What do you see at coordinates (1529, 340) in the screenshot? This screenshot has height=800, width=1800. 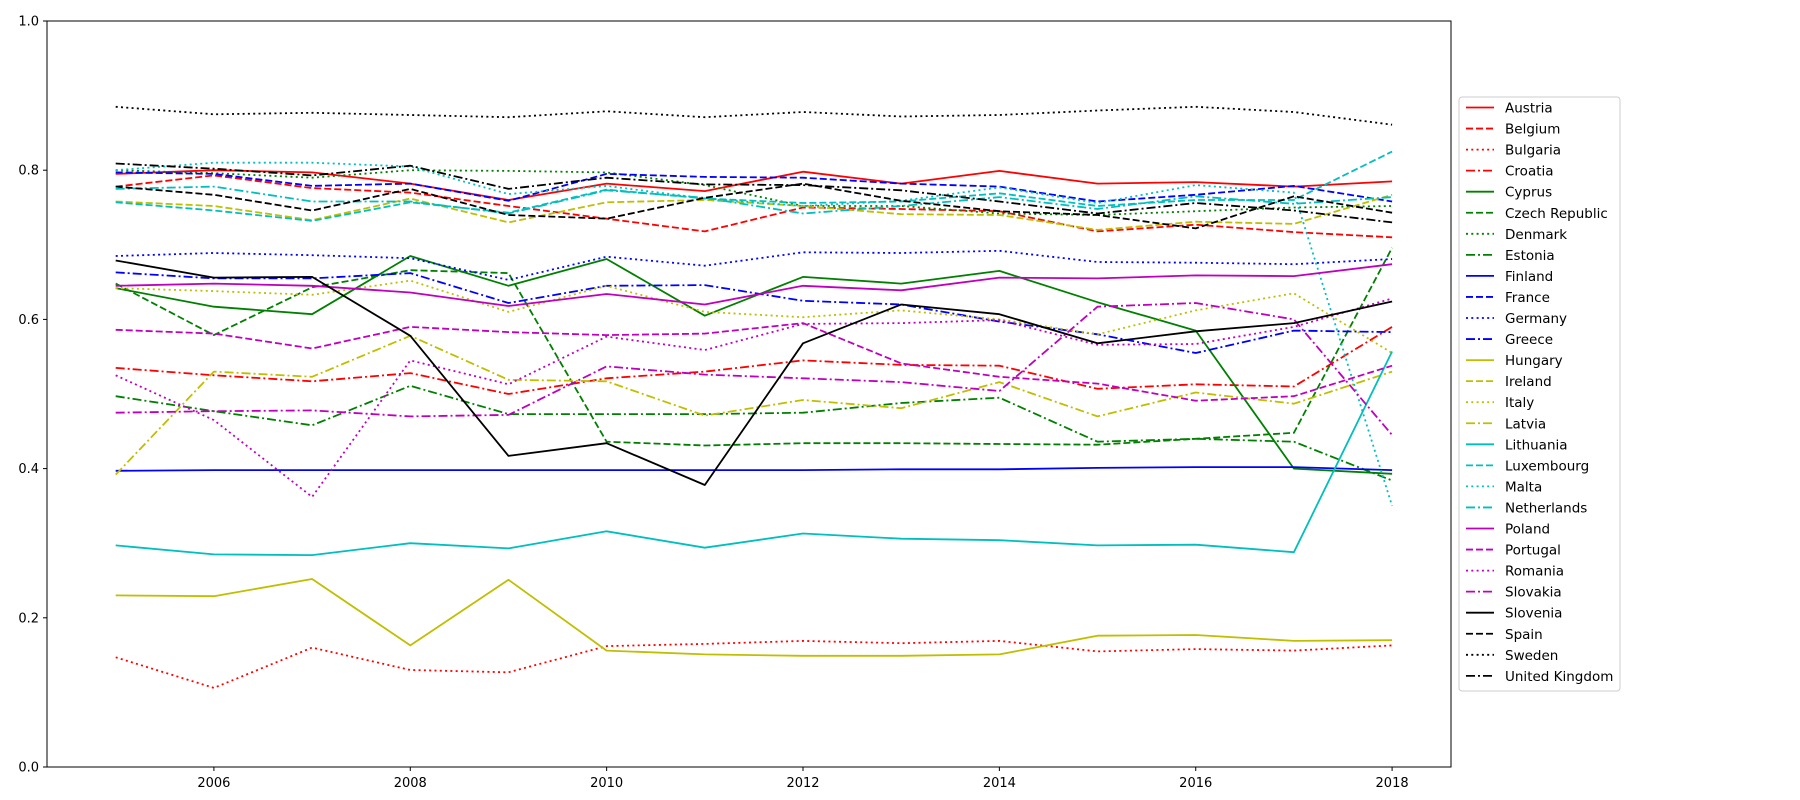 I see `legend-label: Greece` at bounding box center [1529, 340].